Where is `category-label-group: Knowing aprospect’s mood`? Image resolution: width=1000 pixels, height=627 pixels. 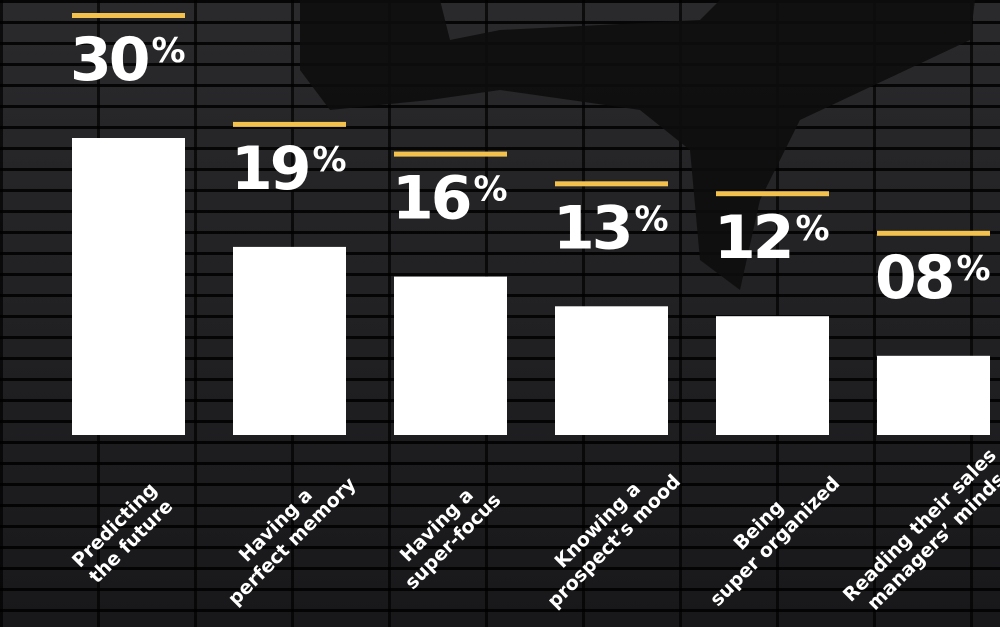
category-label-group: Knowing aprospect’s mood is located at coordinates (606, 533).